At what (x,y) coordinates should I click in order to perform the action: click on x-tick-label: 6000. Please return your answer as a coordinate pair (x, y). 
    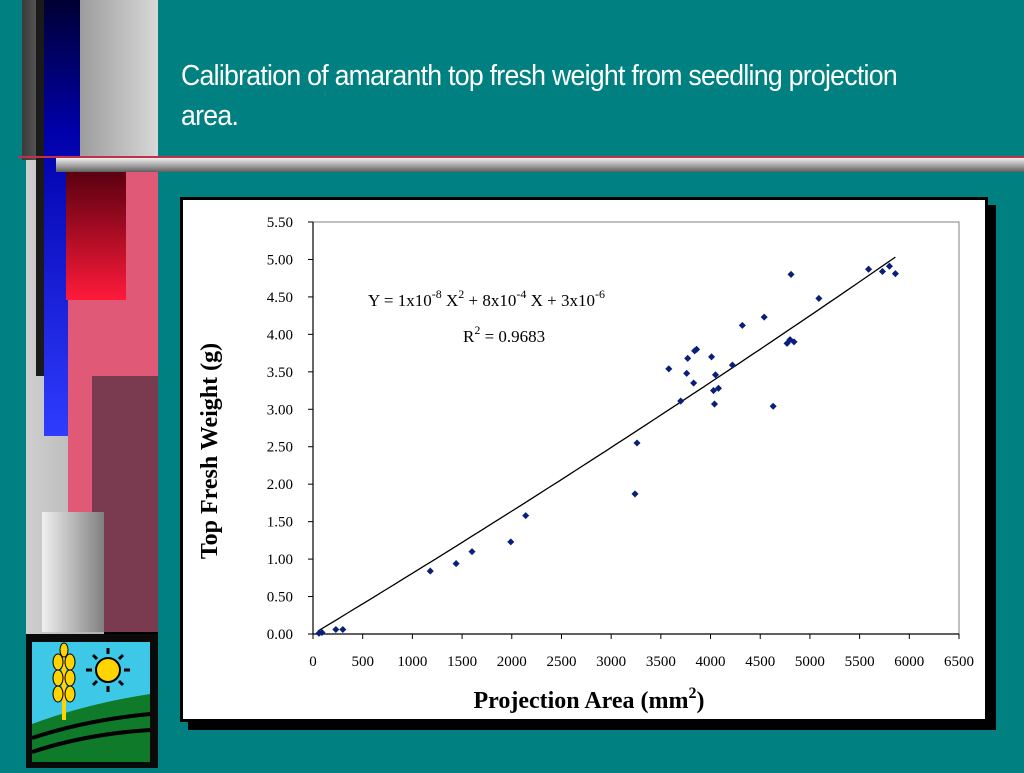
    Looking at the image, I should click on (909, 662).